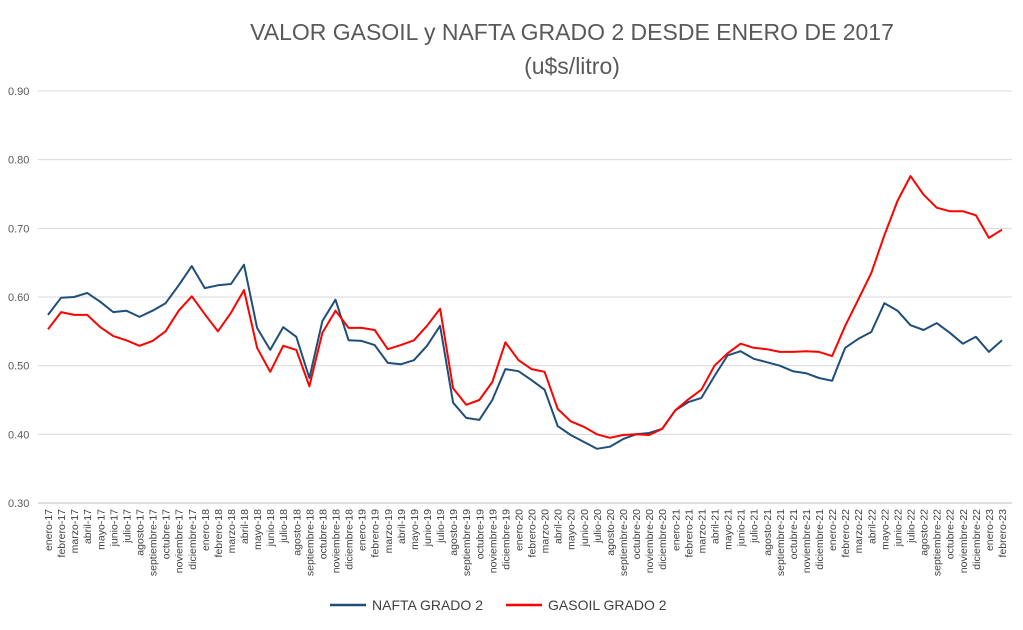  Describe the element at coordinates (140, 532) in the screenshot. I see `x-tick-label: agosto-17` at that location.